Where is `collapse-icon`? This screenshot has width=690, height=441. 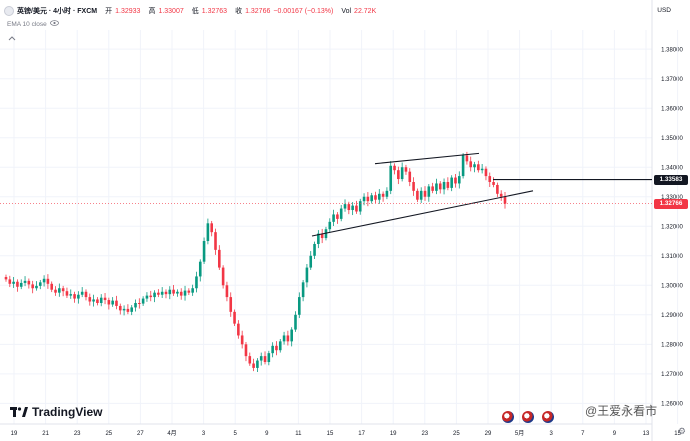 collapse-icon is located at coordinates (12, 38).